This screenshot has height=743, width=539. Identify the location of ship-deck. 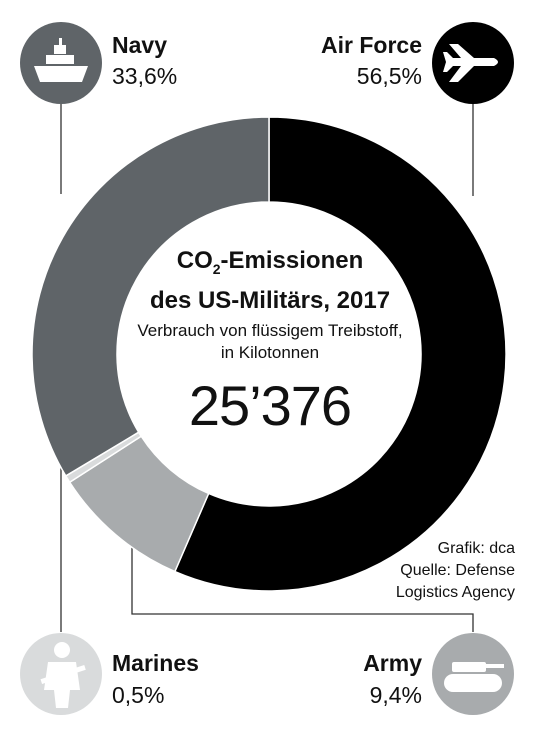
(60, 59).